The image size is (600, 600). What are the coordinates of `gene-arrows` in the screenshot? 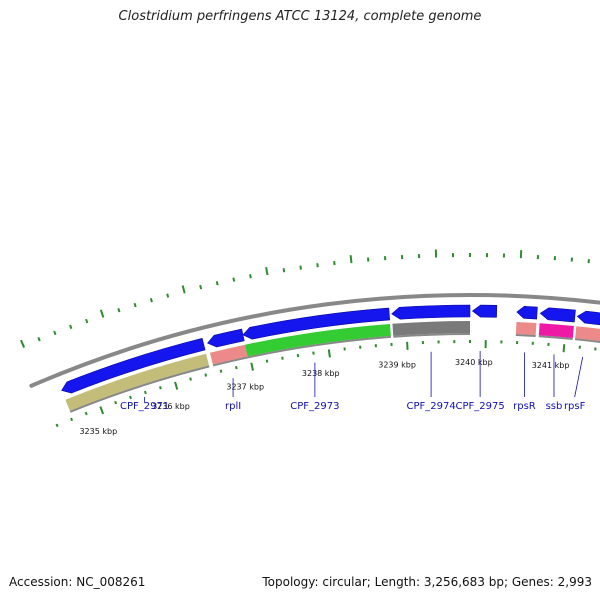 It's located at (330, 349).